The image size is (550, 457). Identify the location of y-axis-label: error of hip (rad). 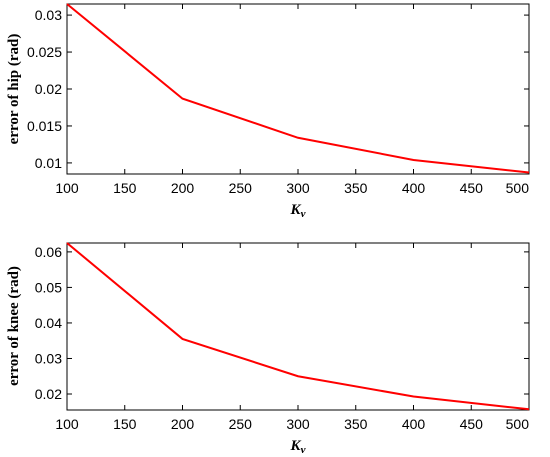
(14, 89).